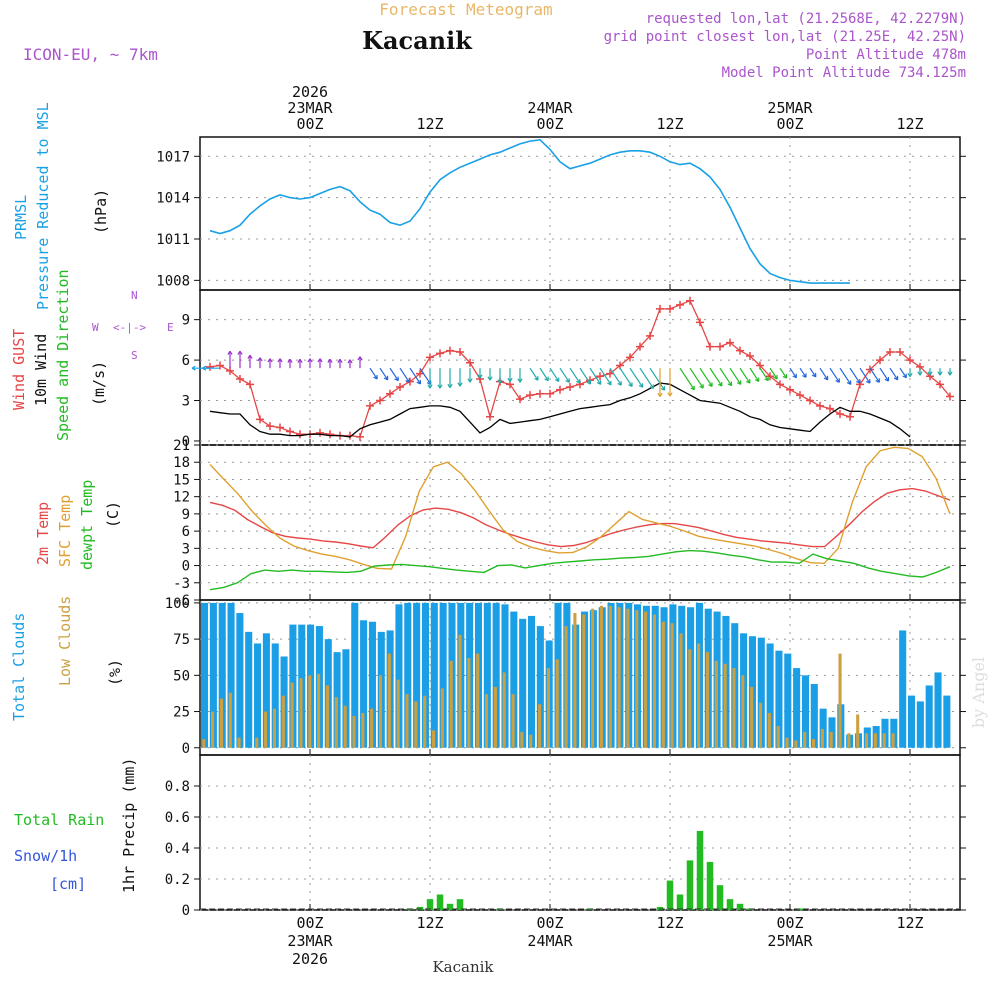  What do you see at coordinates (417, 40) in the screenshot?
I see `location-title: Kacanik` at bounding box center [417, 40].